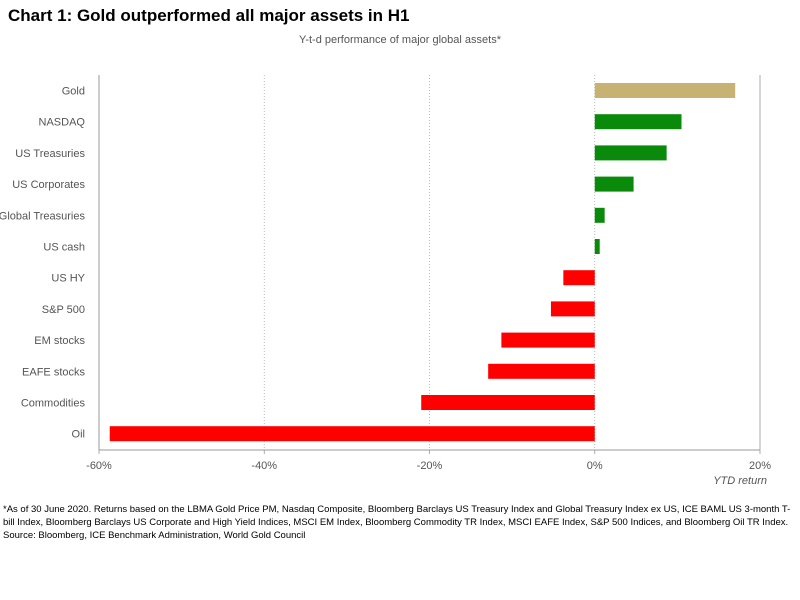 This screenshot has height=600, width=800. Describe the element at coordinates (53, 404) in the screenshot. I see `category-label: Commodities` at that location.